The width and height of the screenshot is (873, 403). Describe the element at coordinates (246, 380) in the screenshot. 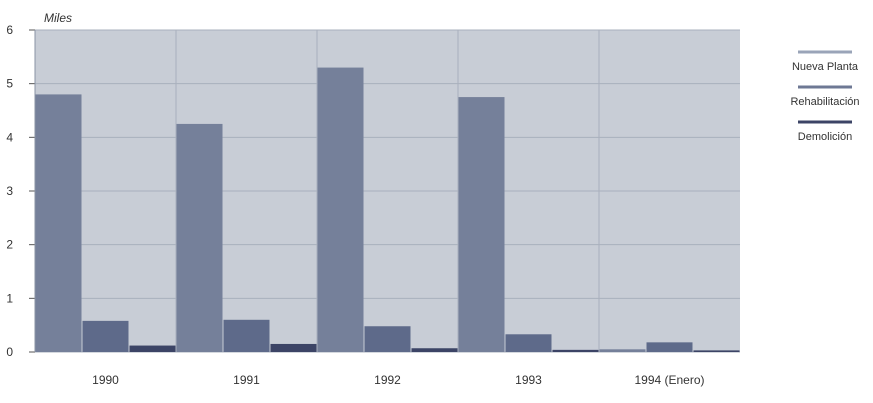

I see `x-tick-label: 1991` at that location.